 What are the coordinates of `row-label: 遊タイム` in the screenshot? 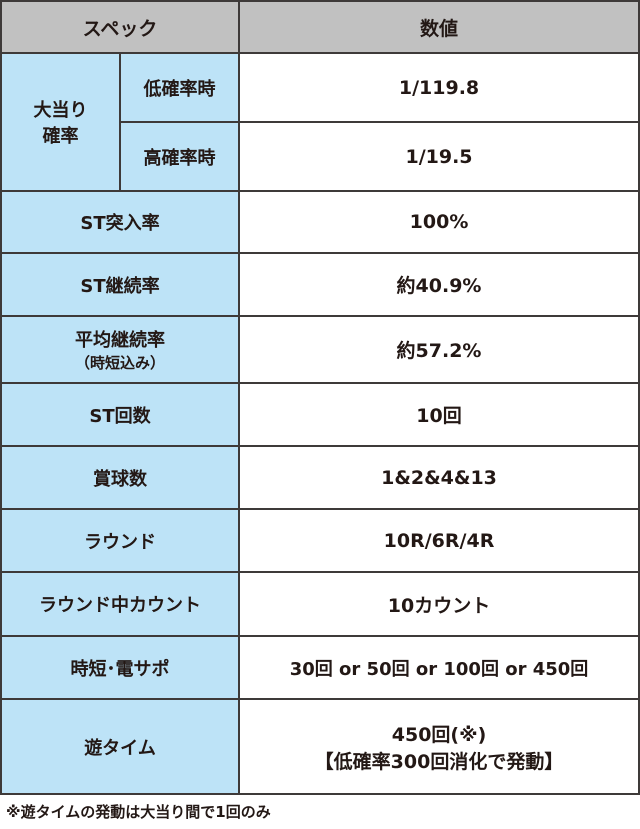 It's located at (120, 746).